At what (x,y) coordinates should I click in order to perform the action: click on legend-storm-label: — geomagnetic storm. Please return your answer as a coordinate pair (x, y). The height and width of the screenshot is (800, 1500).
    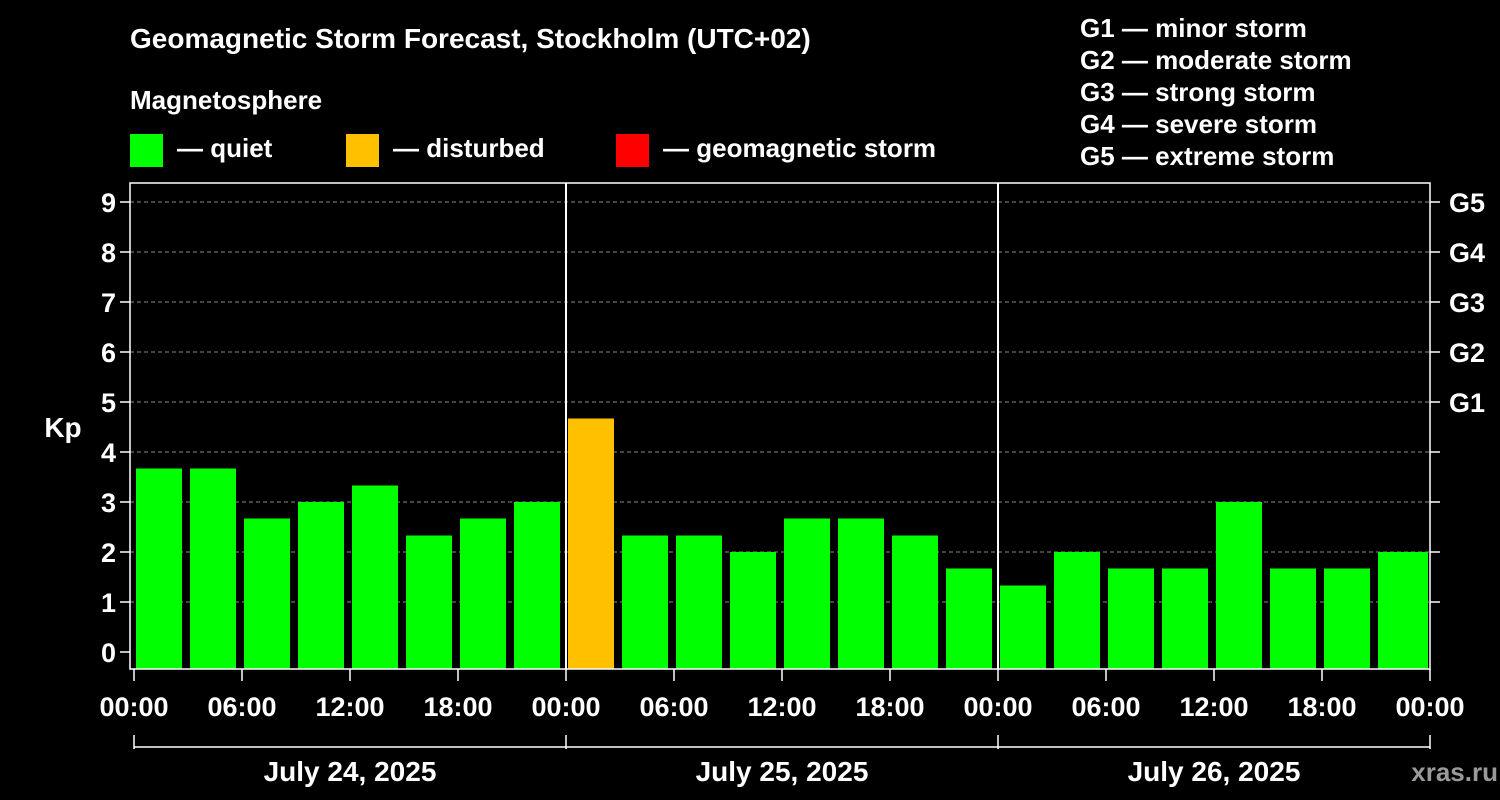
    Looking at the image, I should click on (799, 148).